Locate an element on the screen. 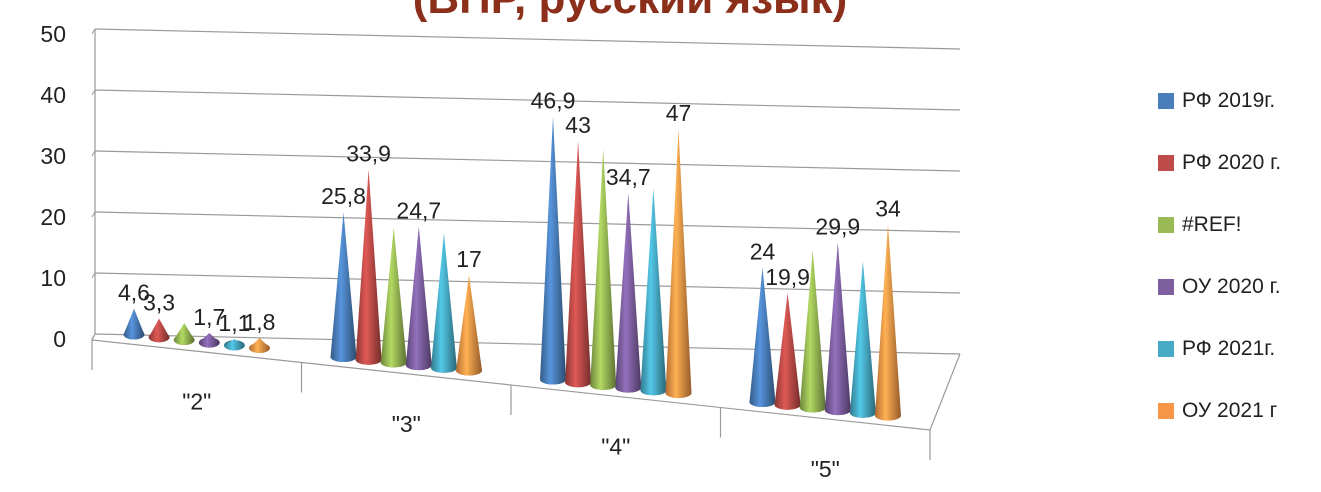  data-label: 33,9 is located at coordinates (368, 153).